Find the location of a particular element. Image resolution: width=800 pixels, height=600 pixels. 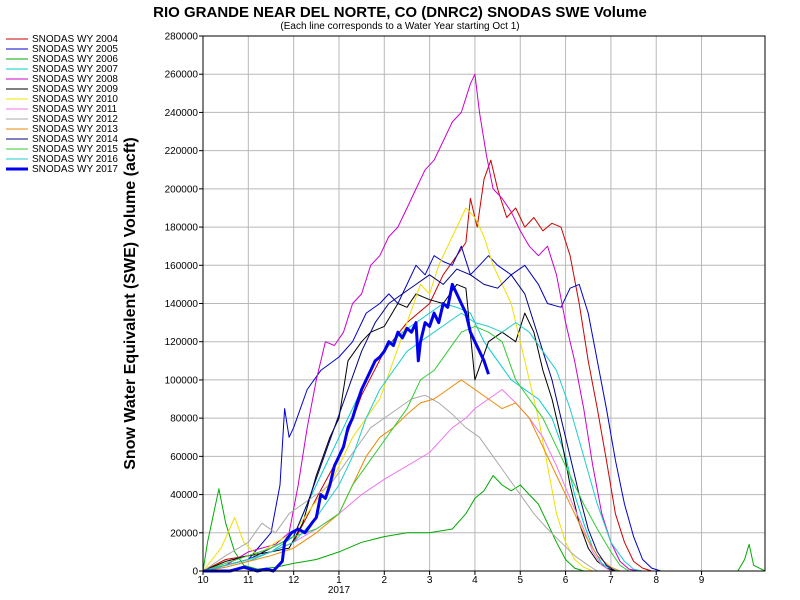

x-tick-label: 10 is located at coordinates (203, 580).